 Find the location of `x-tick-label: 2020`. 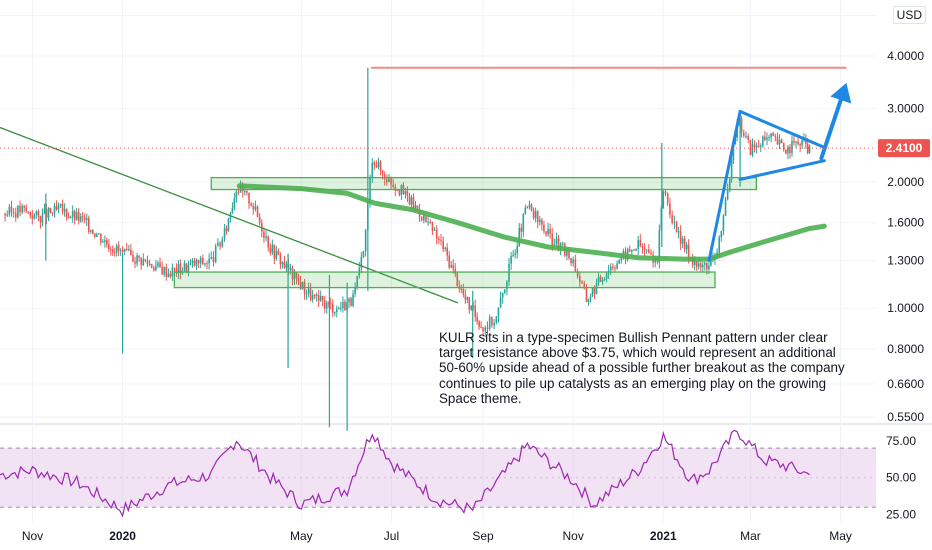

x-tick-label: 2020 is located at coordinates (122, 536).